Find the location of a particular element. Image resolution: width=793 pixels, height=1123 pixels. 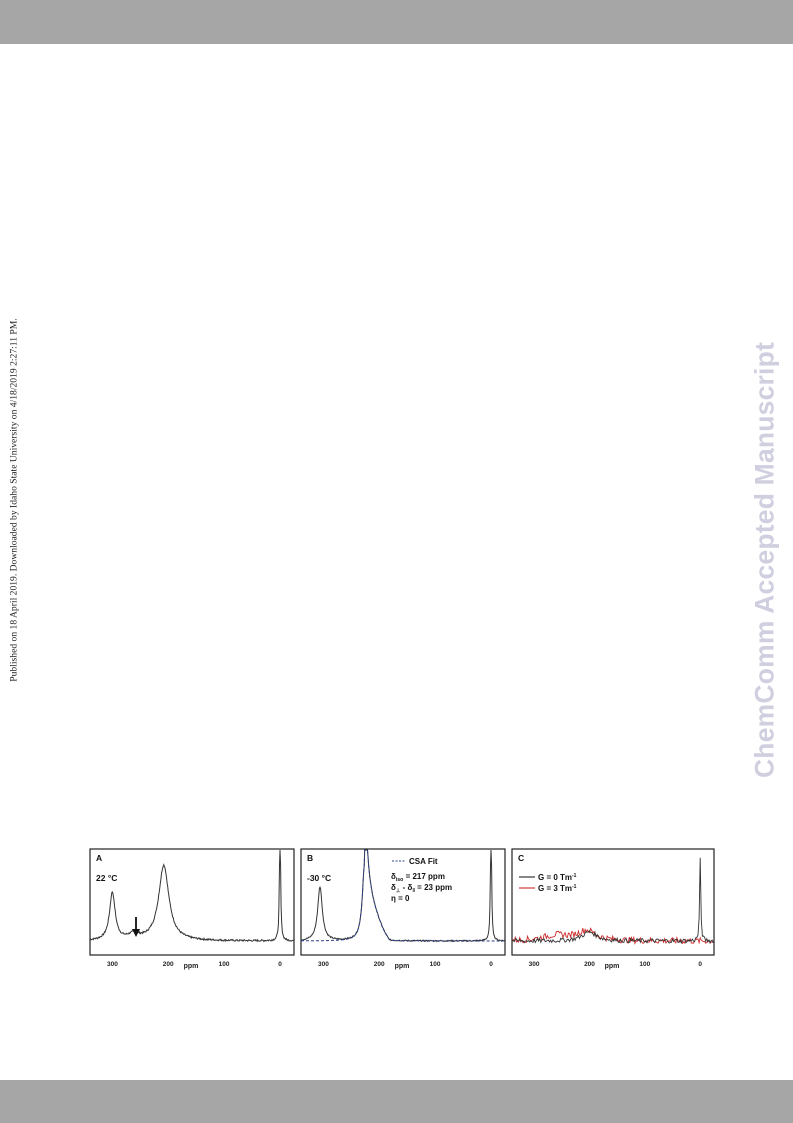

panel-a-tick-100: 100 is located at coordinates (224, 964).